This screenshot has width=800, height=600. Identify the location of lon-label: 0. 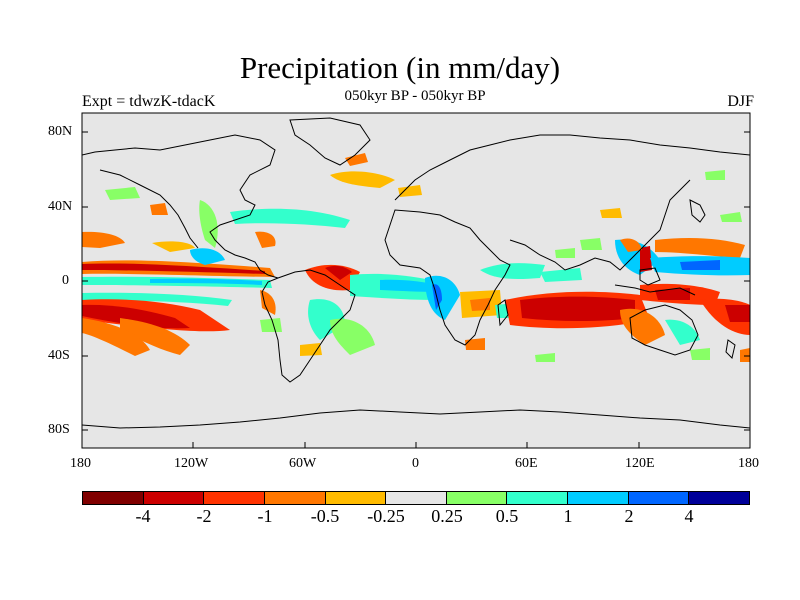
(415, 463).